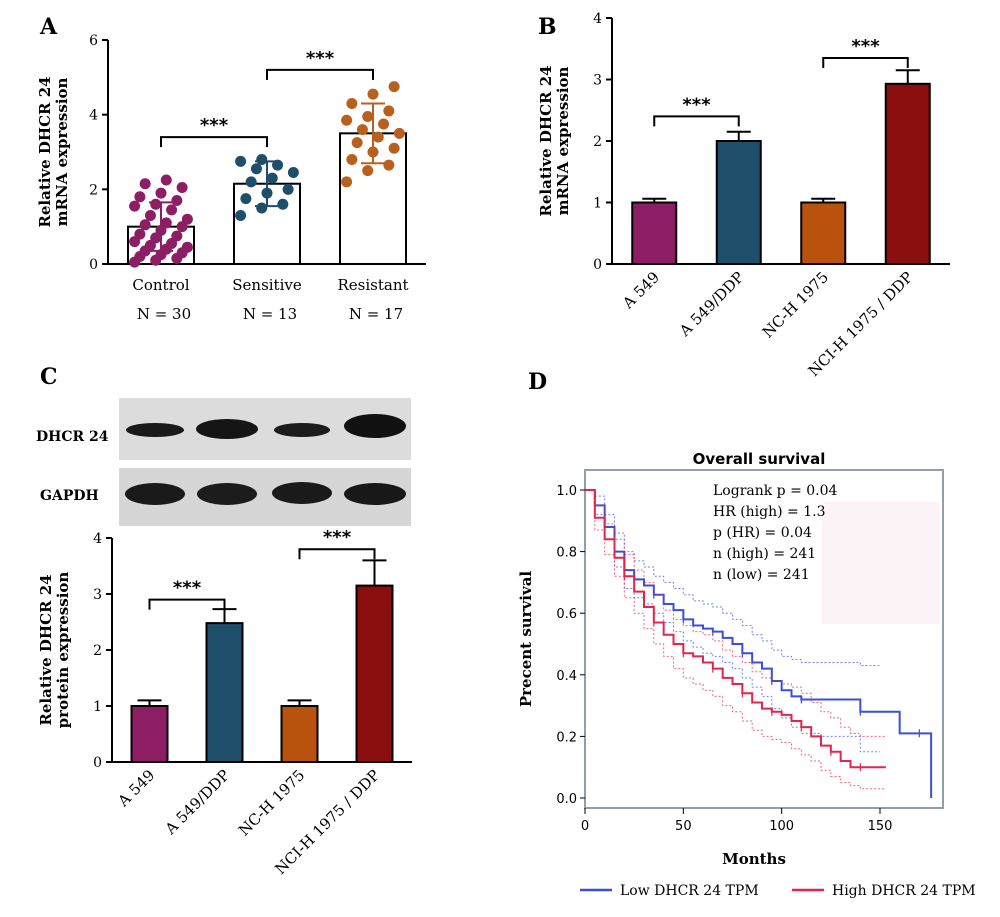  Describe the element at coordinates (69, 496) in the screenshot. I see `blot-label-gapdh: GAPDH` at that location.